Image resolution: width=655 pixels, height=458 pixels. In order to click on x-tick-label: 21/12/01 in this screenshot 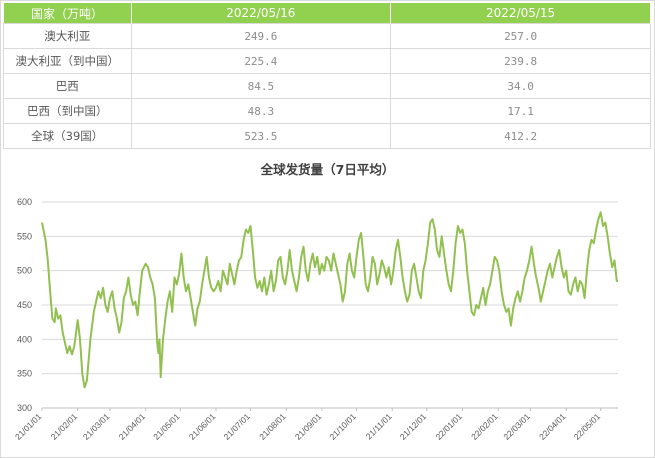, I will do `click(413, 426)`.